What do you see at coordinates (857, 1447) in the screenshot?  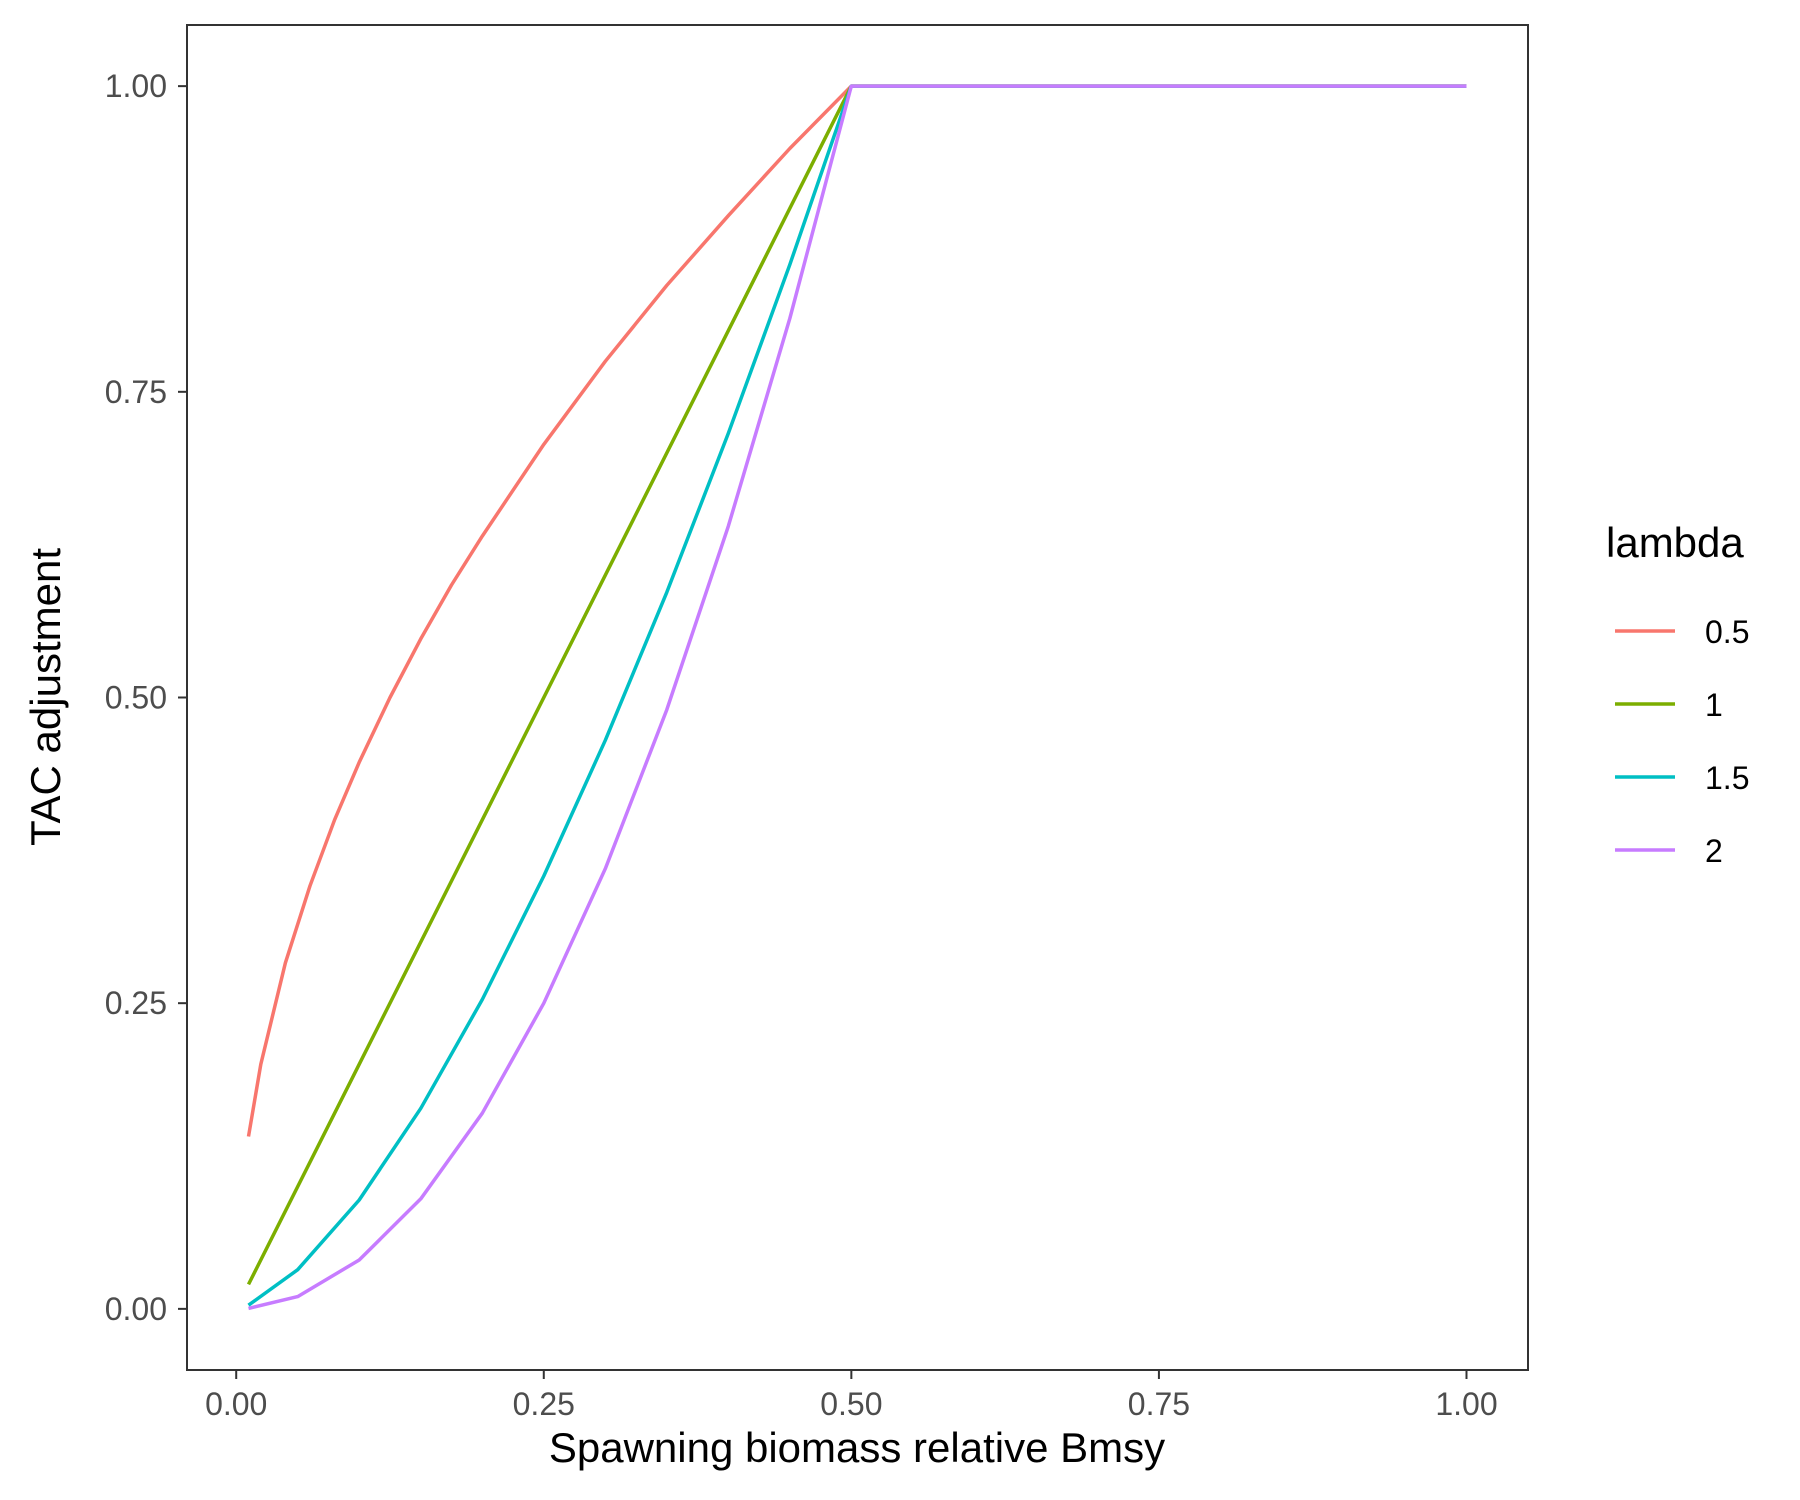 I see `x-axis-title: Spawning biomass relative Bmsy` at bounding box center [857, 1447].